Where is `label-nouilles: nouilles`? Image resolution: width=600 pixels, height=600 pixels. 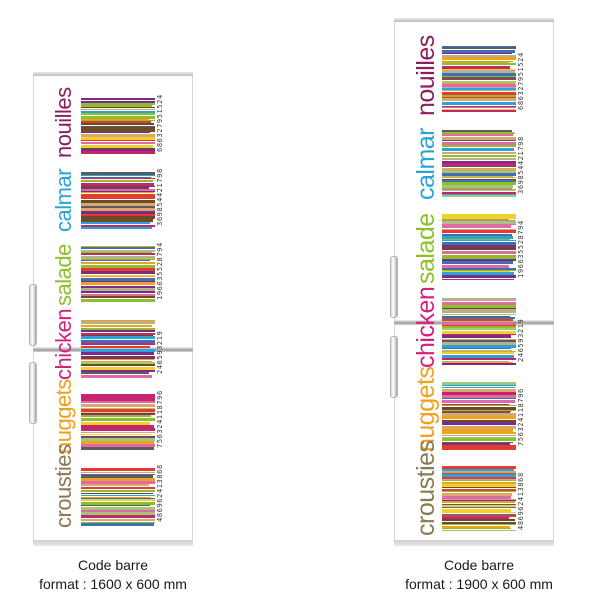
label-nouilles: nouilles is located at coordinates (426, 75).